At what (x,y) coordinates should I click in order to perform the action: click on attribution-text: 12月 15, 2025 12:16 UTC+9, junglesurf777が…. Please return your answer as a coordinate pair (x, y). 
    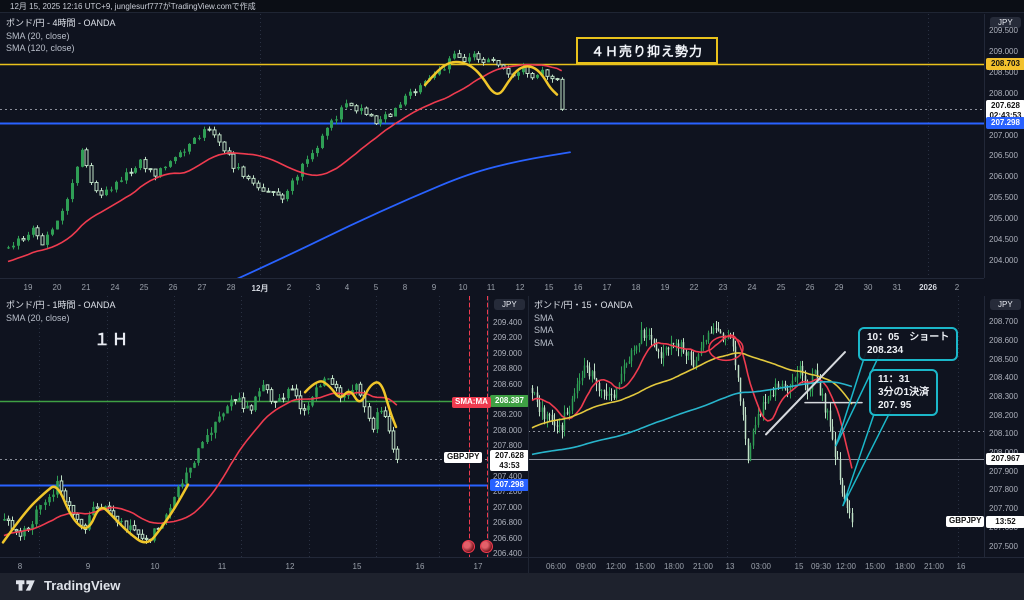
    Looking at the image, I should click on (133, 6).